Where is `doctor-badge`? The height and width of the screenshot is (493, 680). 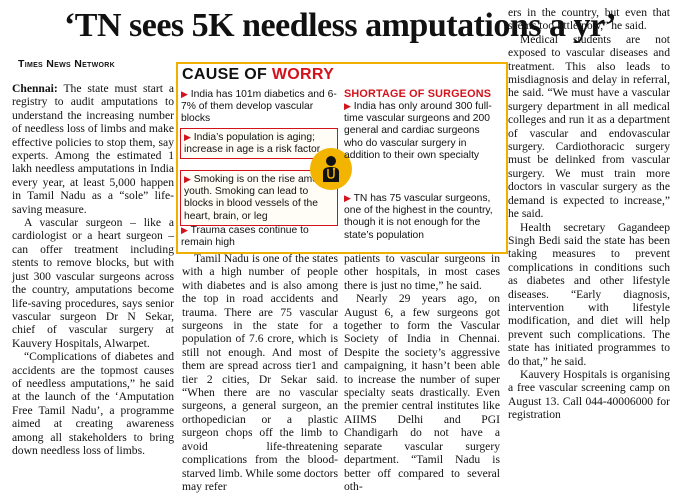 doctor-badge is located at coordinates (331, 169).